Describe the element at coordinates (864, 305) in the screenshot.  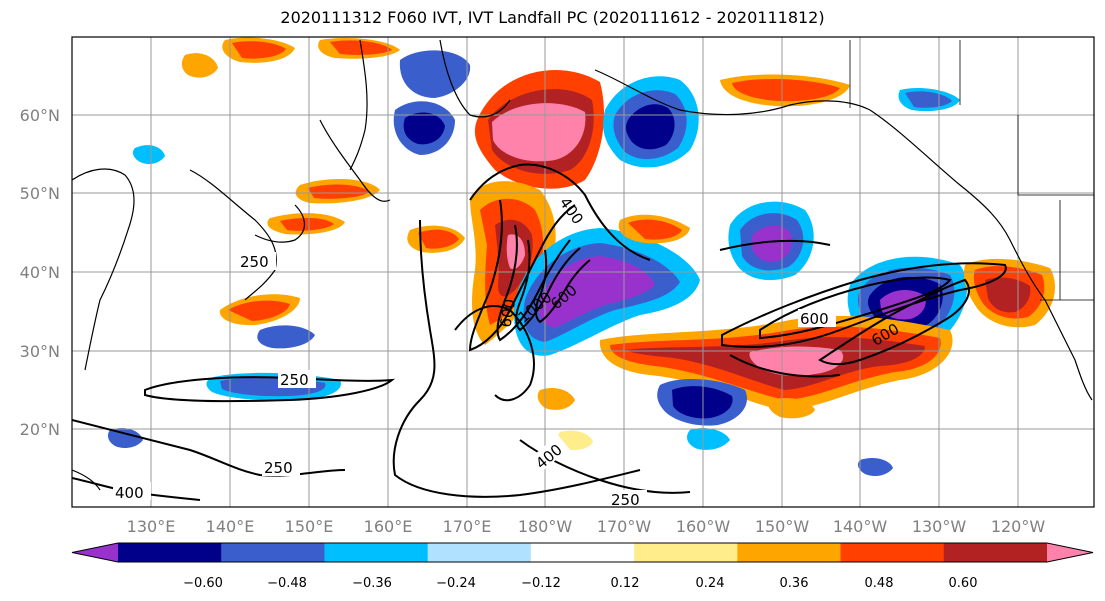
I see `contour-600-east` at that location.